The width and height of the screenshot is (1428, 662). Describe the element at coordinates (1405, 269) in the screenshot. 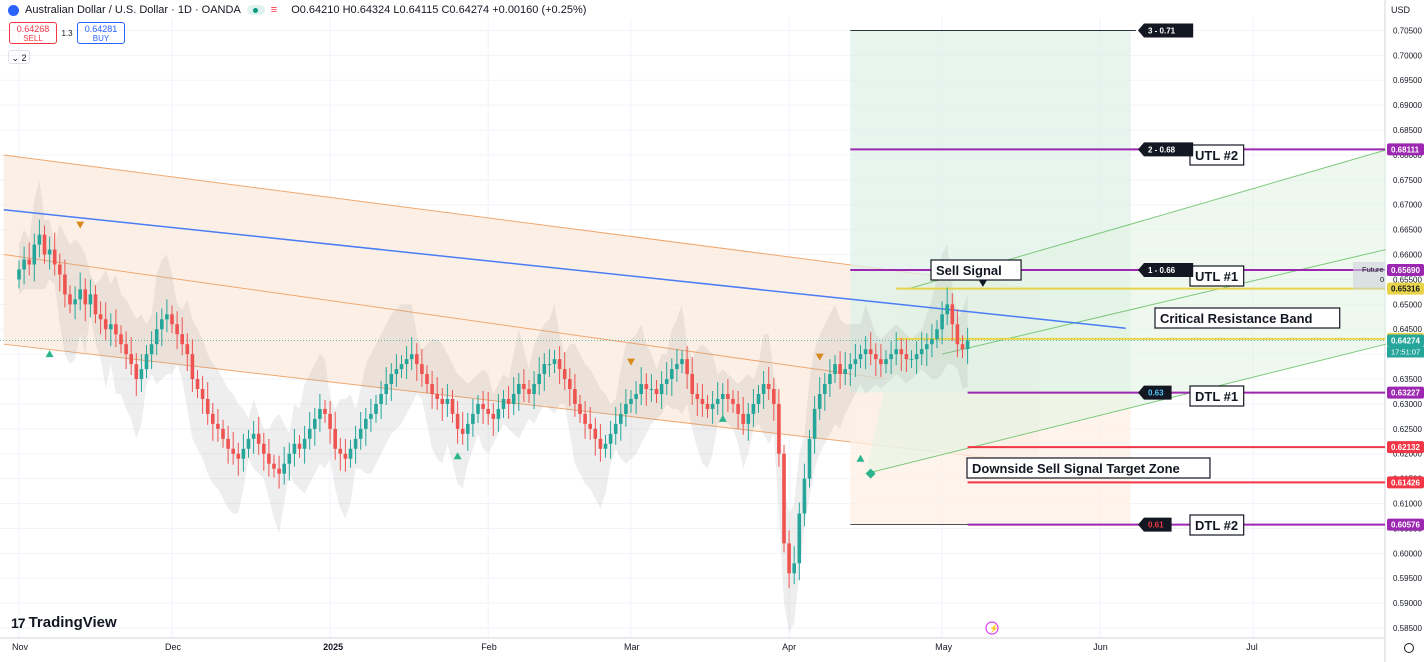

I see `price-tag-0.65690` at that location.